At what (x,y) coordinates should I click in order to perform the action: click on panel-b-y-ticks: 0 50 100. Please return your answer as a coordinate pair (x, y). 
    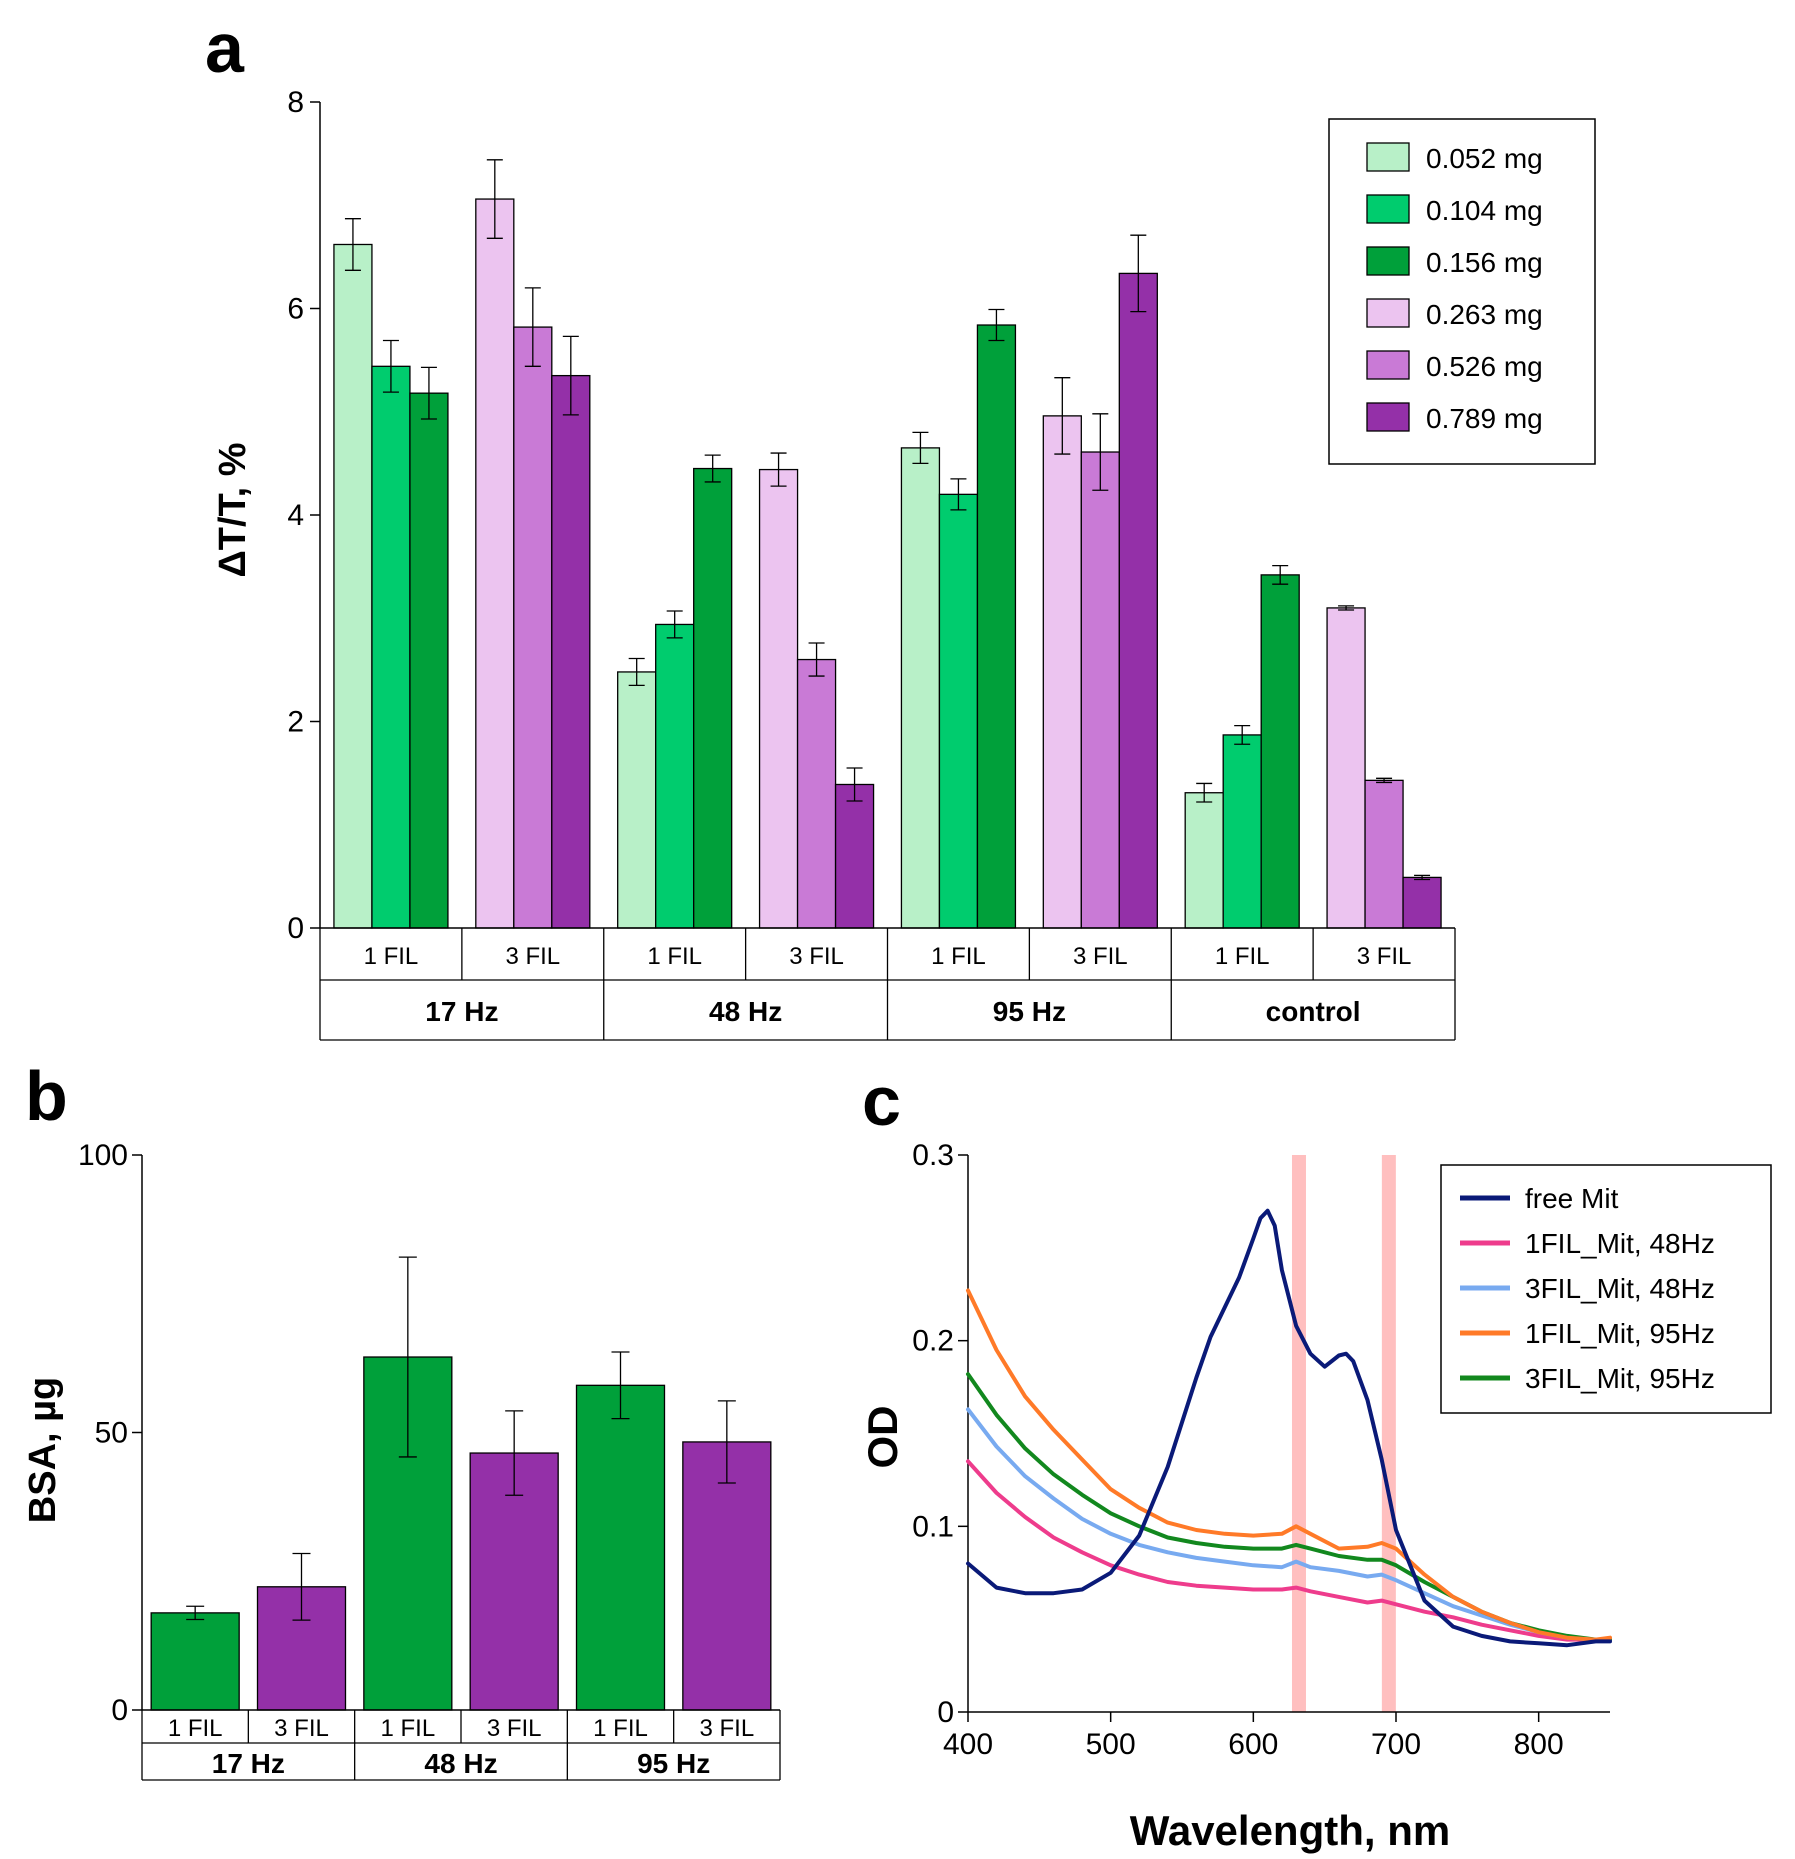
    Looking at the image, I should click on (110, 1433).